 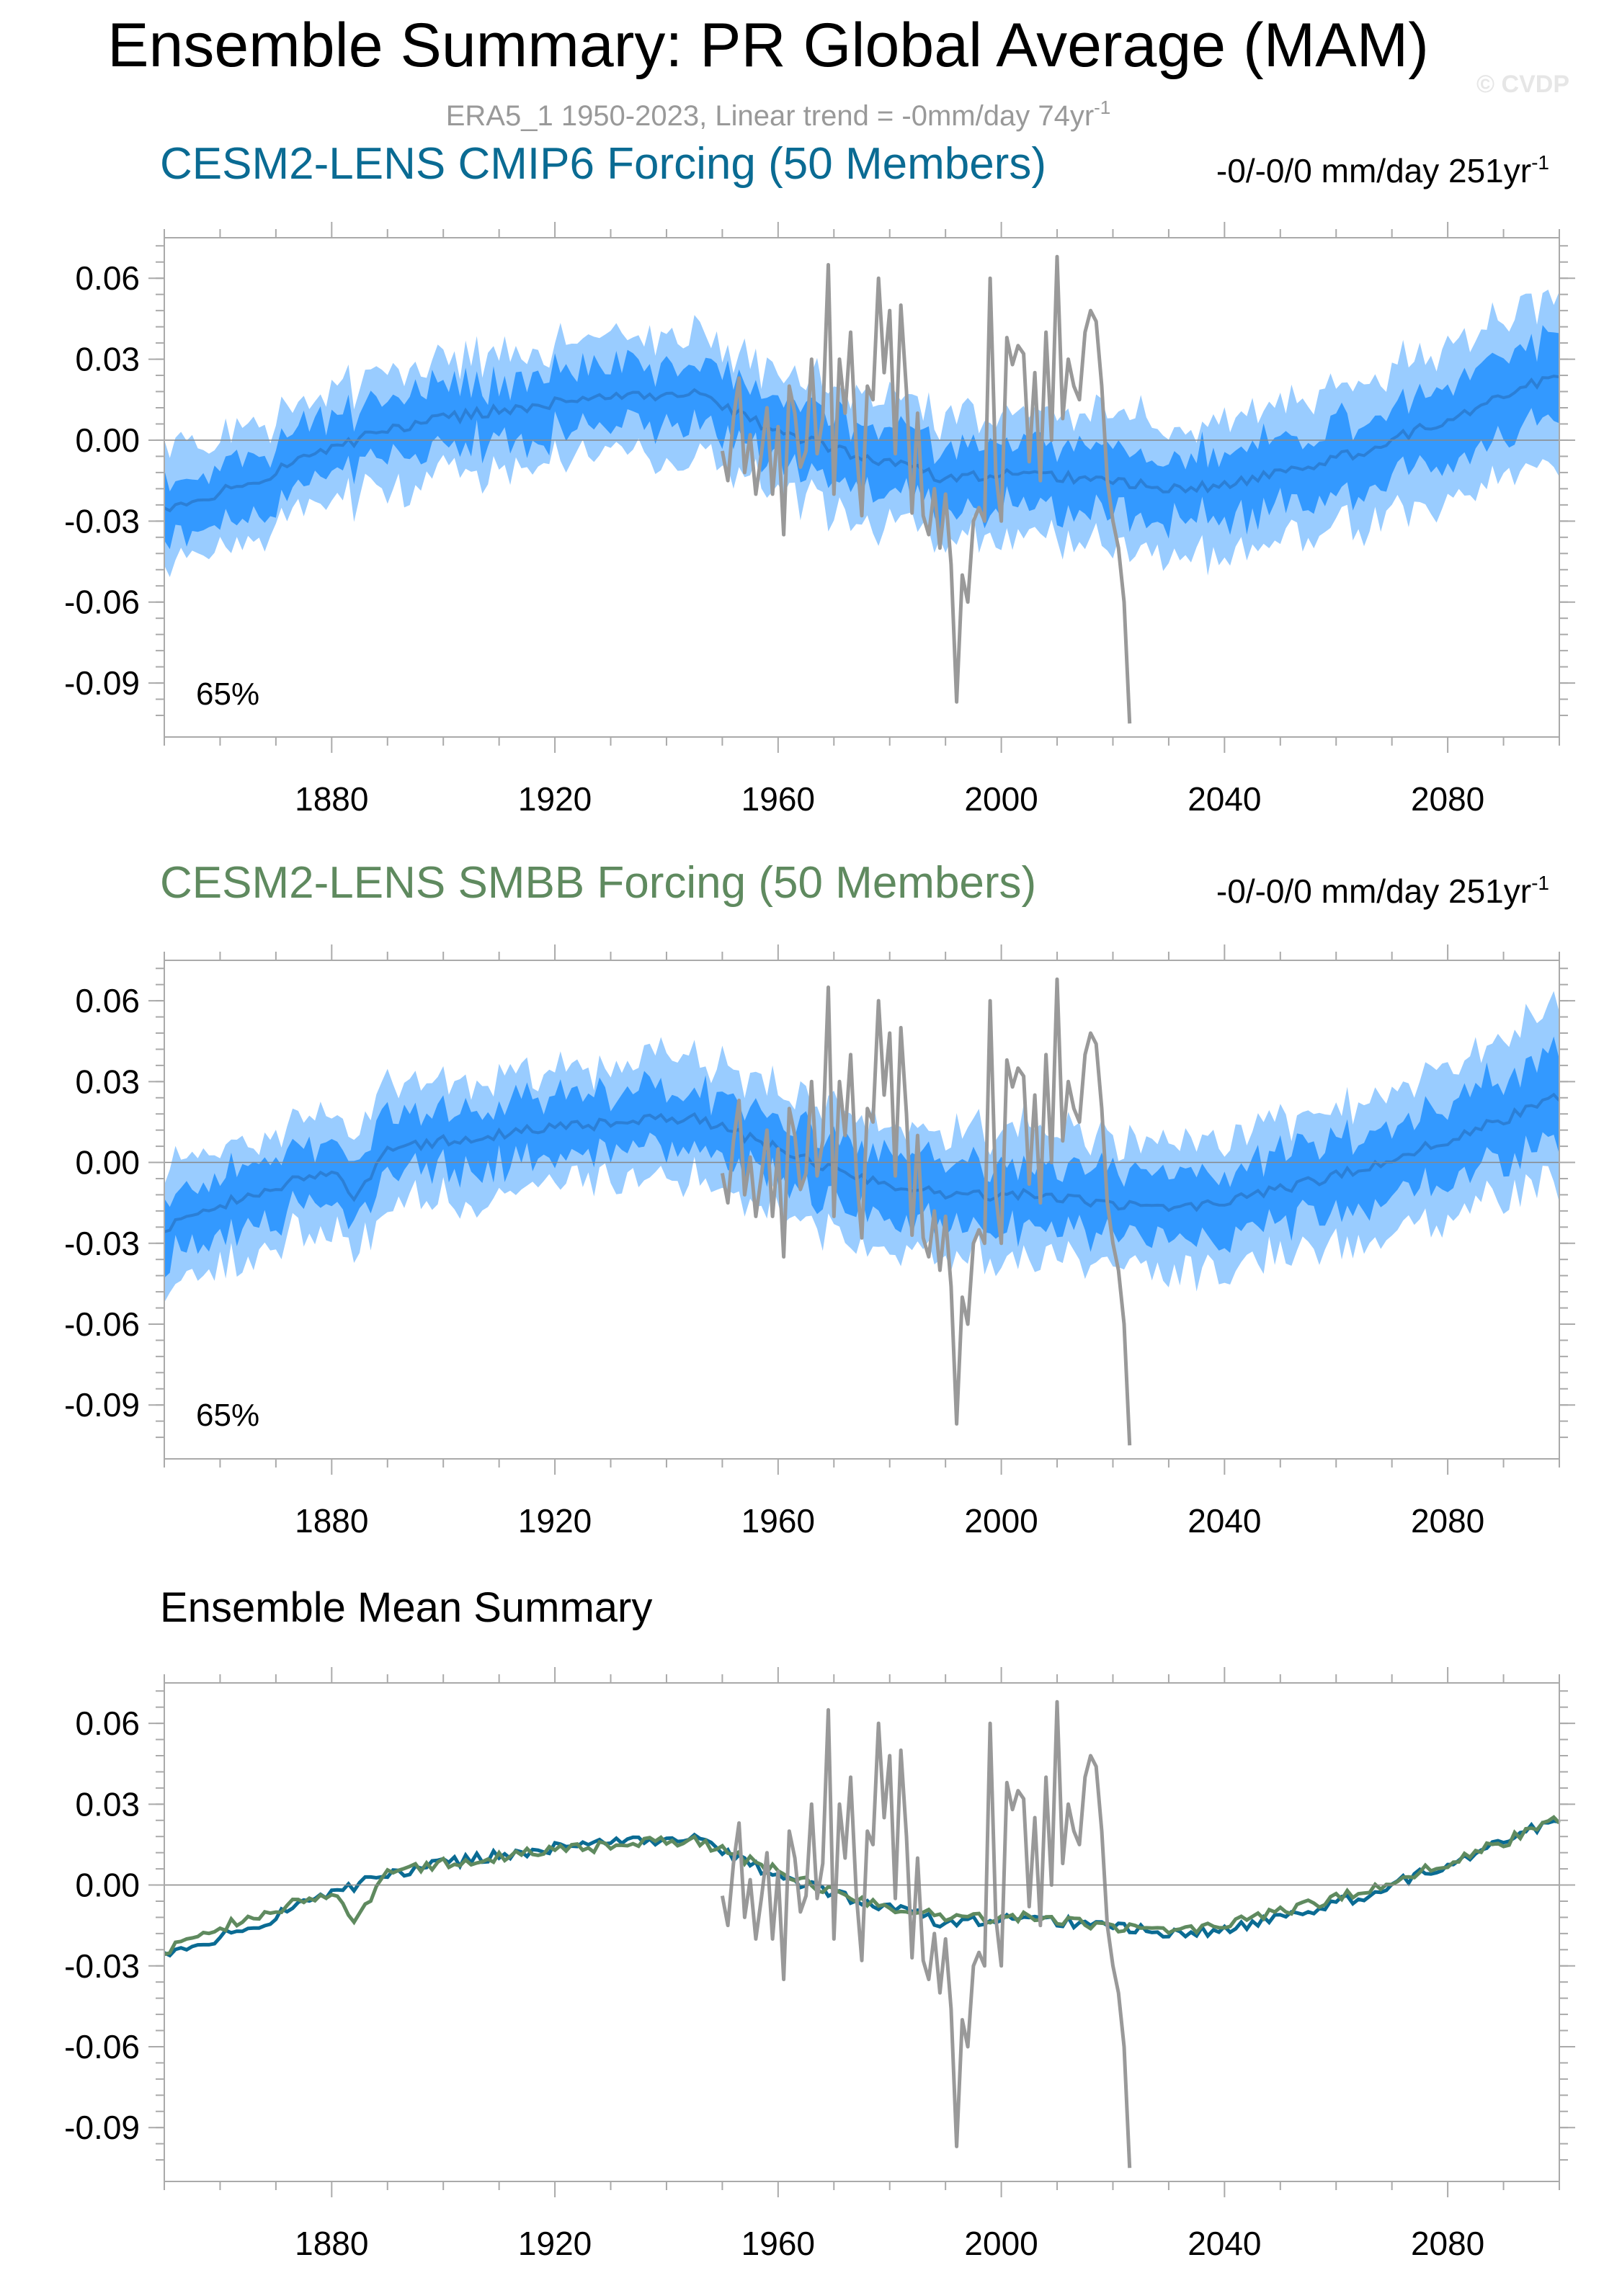 I want to click on cmip6-xtick-label: 1880, so click(x=331, y=799).